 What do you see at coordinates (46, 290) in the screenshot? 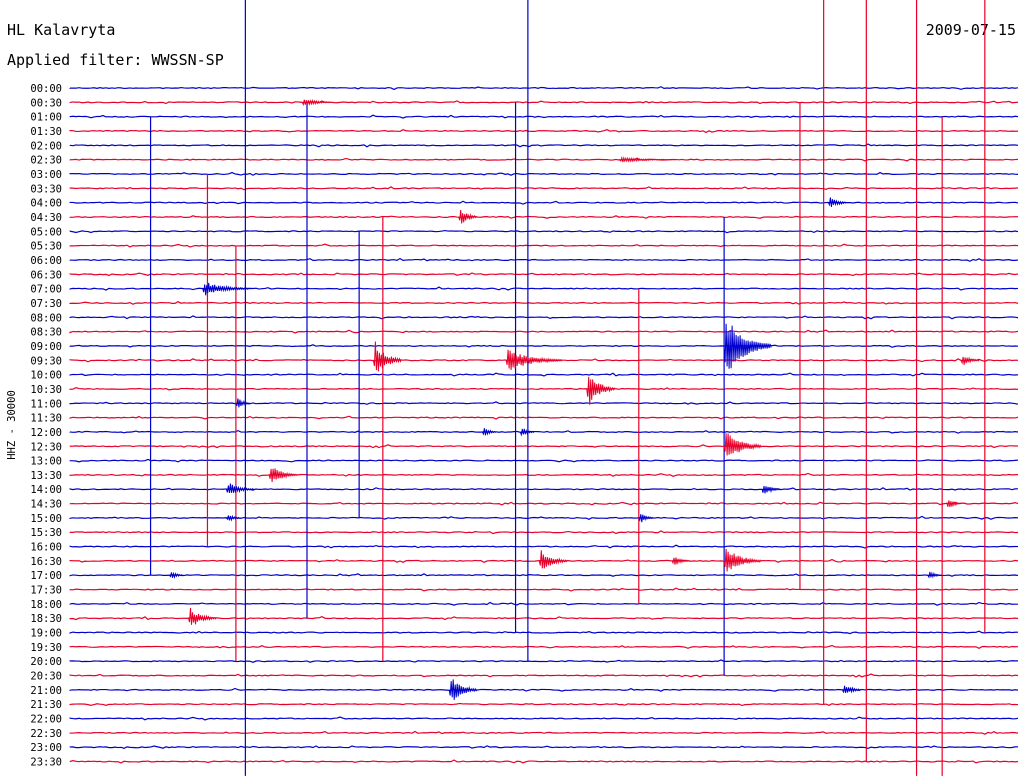
I see `row-label: 07:00` at bounding box center [46, 290].